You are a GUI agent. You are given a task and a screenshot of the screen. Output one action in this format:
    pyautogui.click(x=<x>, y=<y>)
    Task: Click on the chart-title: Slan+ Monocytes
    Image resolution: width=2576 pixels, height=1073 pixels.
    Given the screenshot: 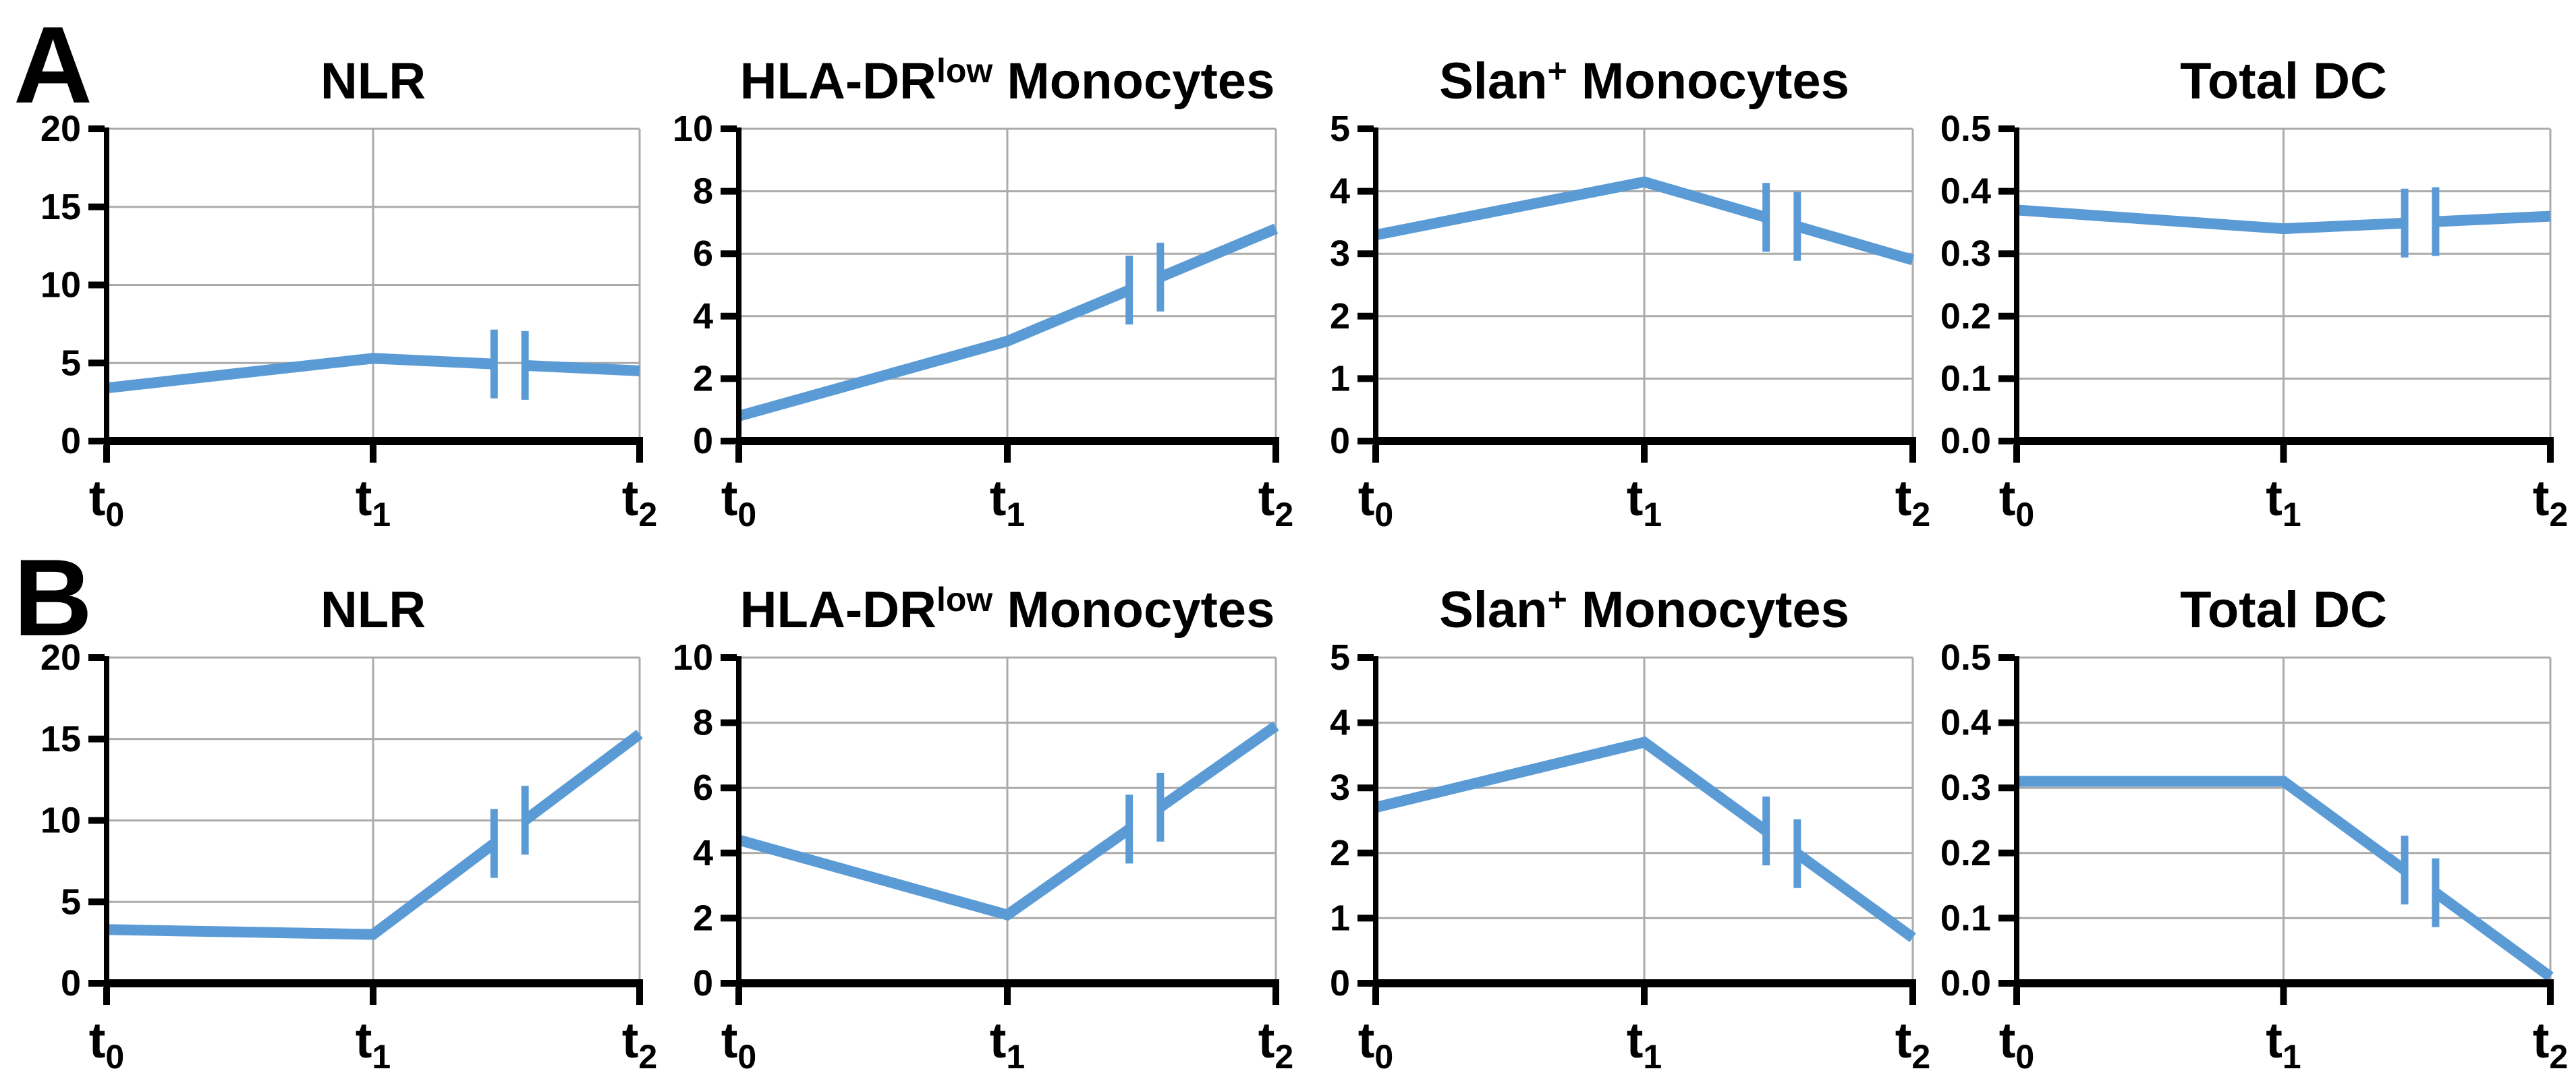 What is the action you would take?
    pyautogui.click(x=1644, y=610)
    